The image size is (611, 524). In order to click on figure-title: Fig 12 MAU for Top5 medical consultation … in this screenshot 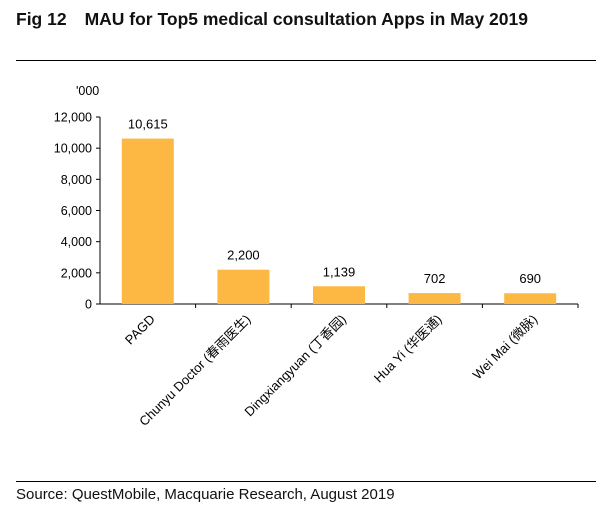, I will do `click(306, 19)`.